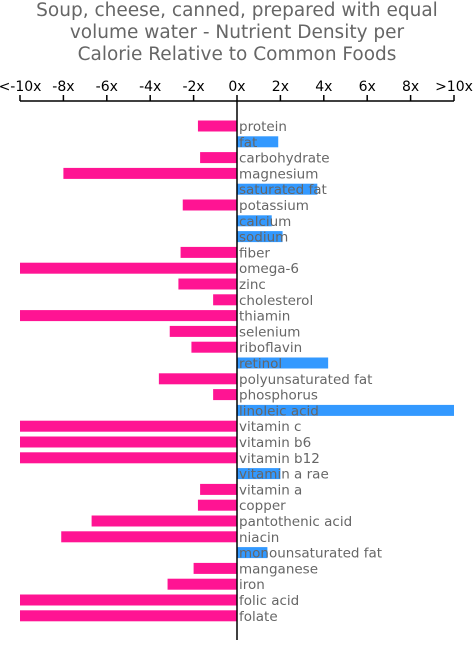  I want to click on bar-vitamin-b6, so click(128, 442).